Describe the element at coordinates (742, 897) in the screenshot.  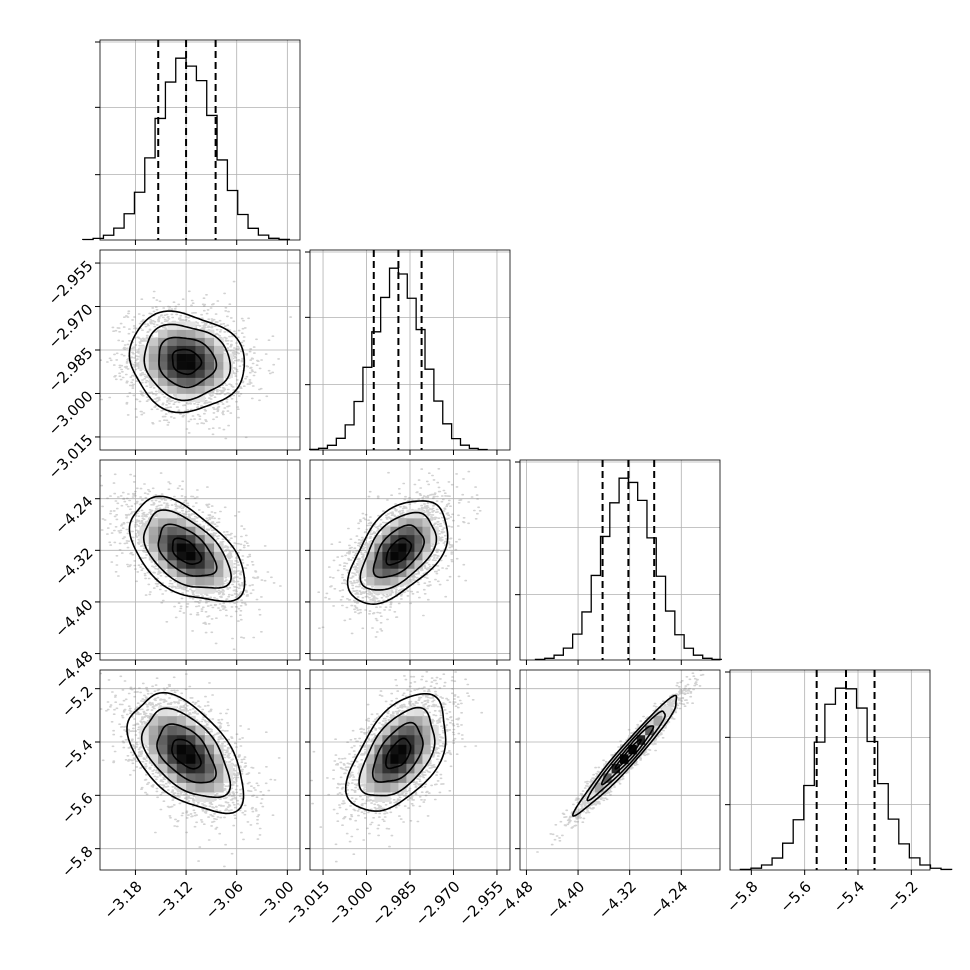
I see `x-tick-label-3-0: −5.8` at that location.